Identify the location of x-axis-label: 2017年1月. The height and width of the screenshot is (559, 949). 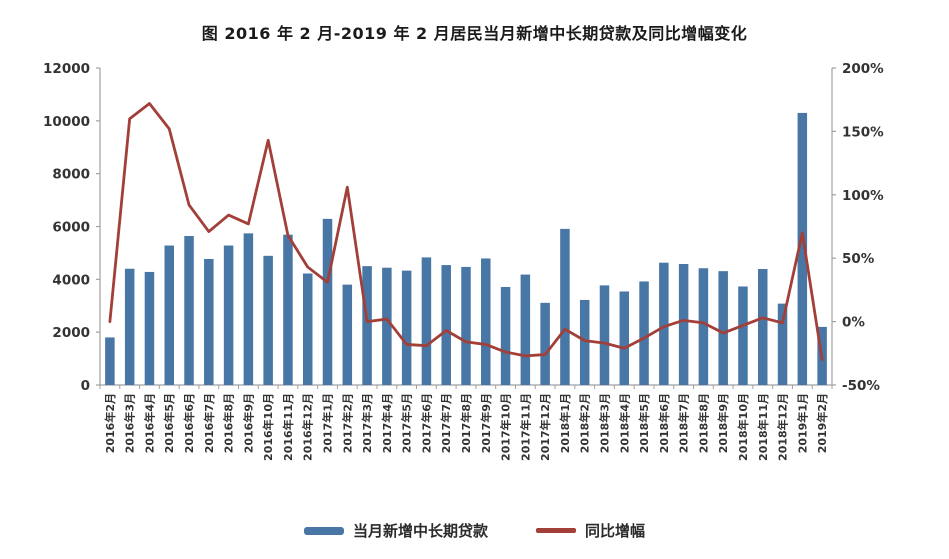
(328, 423).